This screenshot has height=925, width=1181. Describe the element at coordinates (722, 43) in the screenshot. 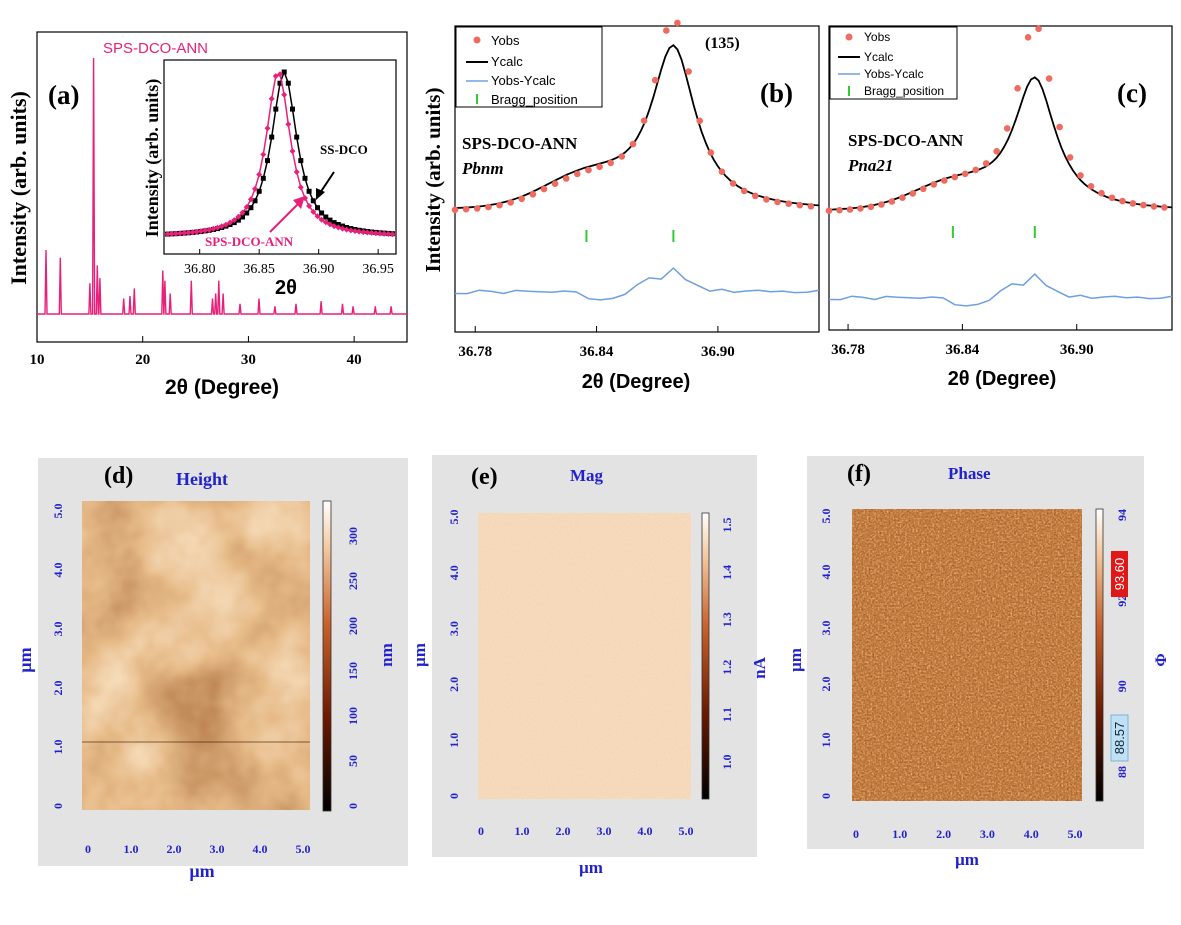

I see `peak-label: (135)` at that location.